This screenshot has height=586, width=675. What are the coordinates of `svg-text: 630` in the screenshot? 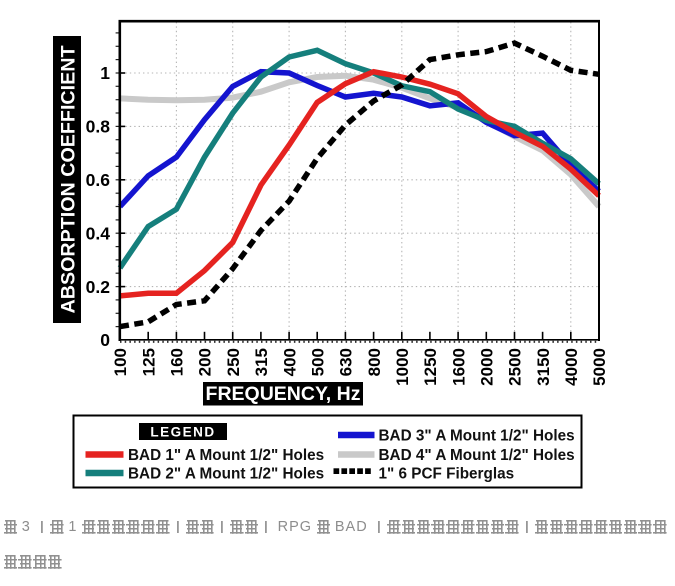 It's located at (346, 362).